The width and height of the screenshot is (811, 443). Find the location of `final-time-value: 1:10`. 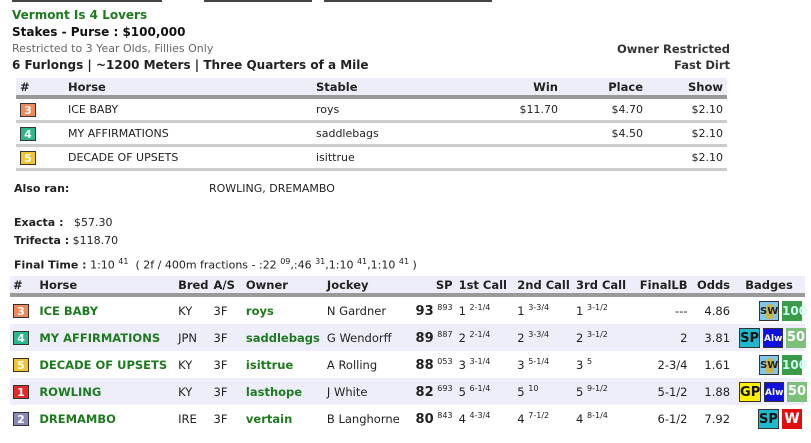

final-time-value: 1:10 is located at coordinates (102, 265).